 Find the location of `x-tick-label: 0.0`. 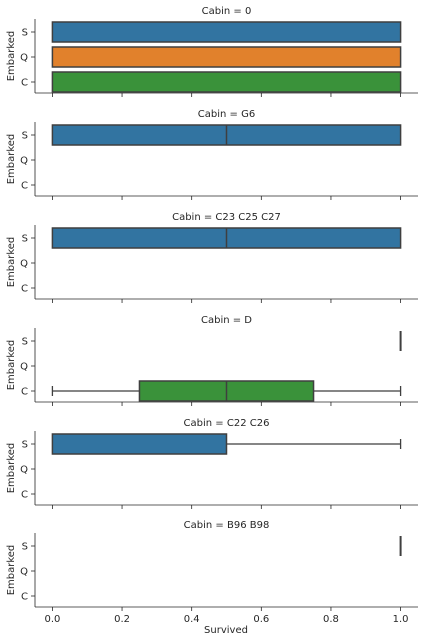

x-tick-label: 0.0 is located at coordinates (52, 619).